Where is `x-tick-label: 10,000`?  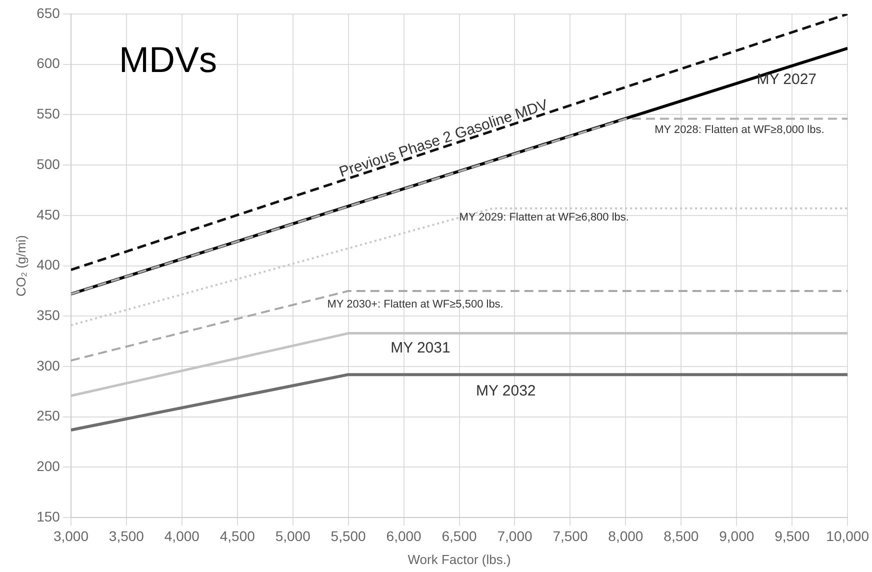 x-tick-label: 10,000 is located at coordinates (848, 536).